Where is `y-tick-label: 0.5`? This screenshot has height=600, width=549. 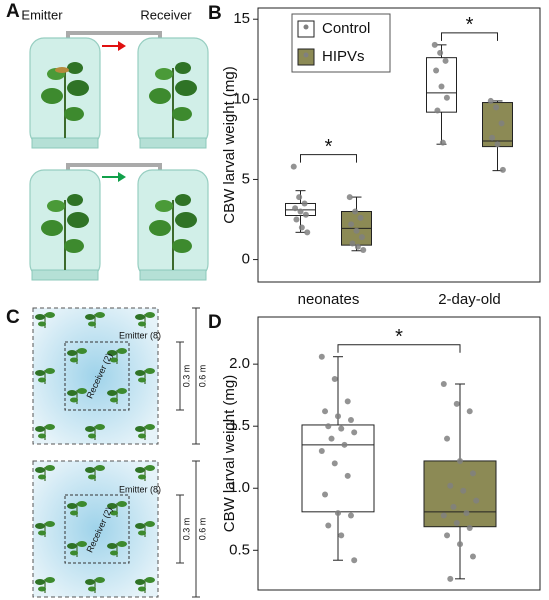 y-tick-label: 0.5 is located at coordinates (239, 549).